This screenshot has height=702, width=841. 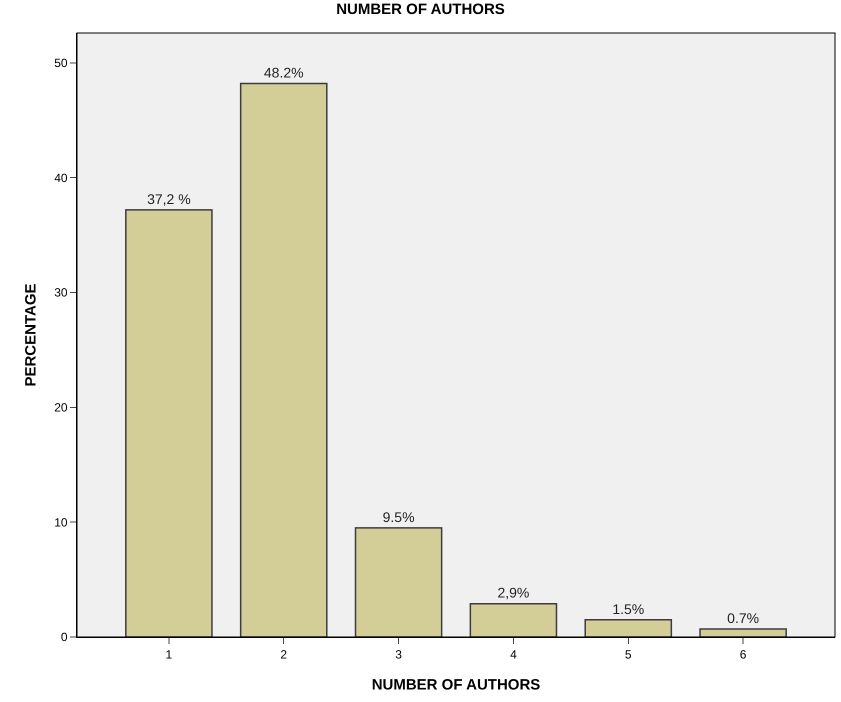 What do you see at coordinates (169, 198) in the screenshot?
I see `data-label: 37,2 %` at bounding box center [169, 198].